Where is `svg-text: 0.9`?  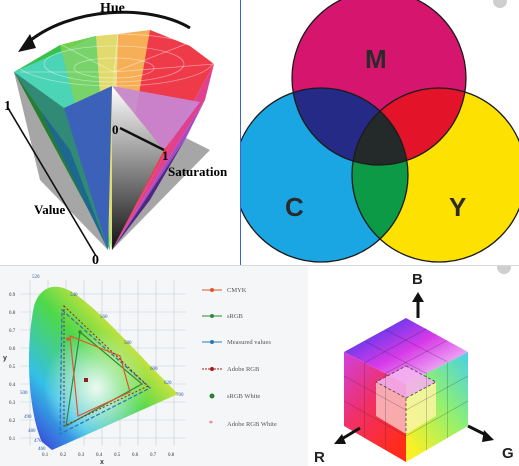
svg-text: 0.9 is located at coordinates (12, 295).